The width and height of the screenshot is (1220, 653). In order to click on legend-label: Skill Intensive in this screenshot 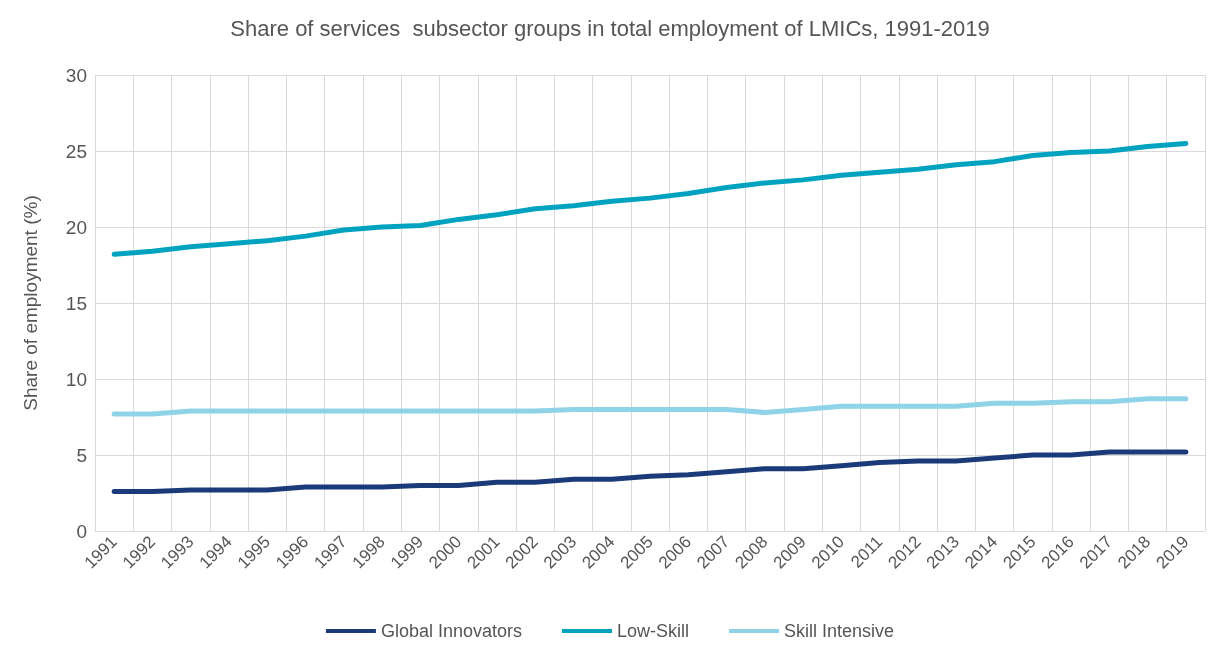, I will do `click(839, 631)`.